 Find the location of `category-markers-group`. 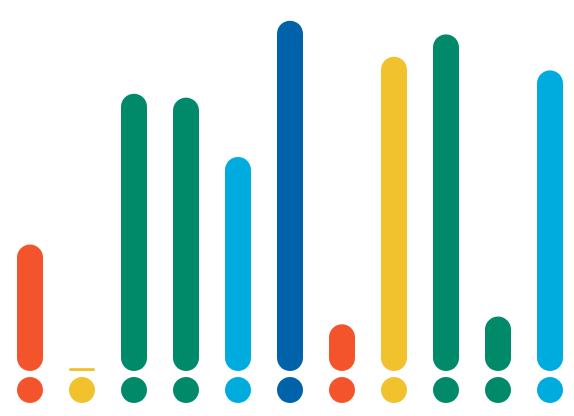

category-markers-group is located at coordinates (290, 390).